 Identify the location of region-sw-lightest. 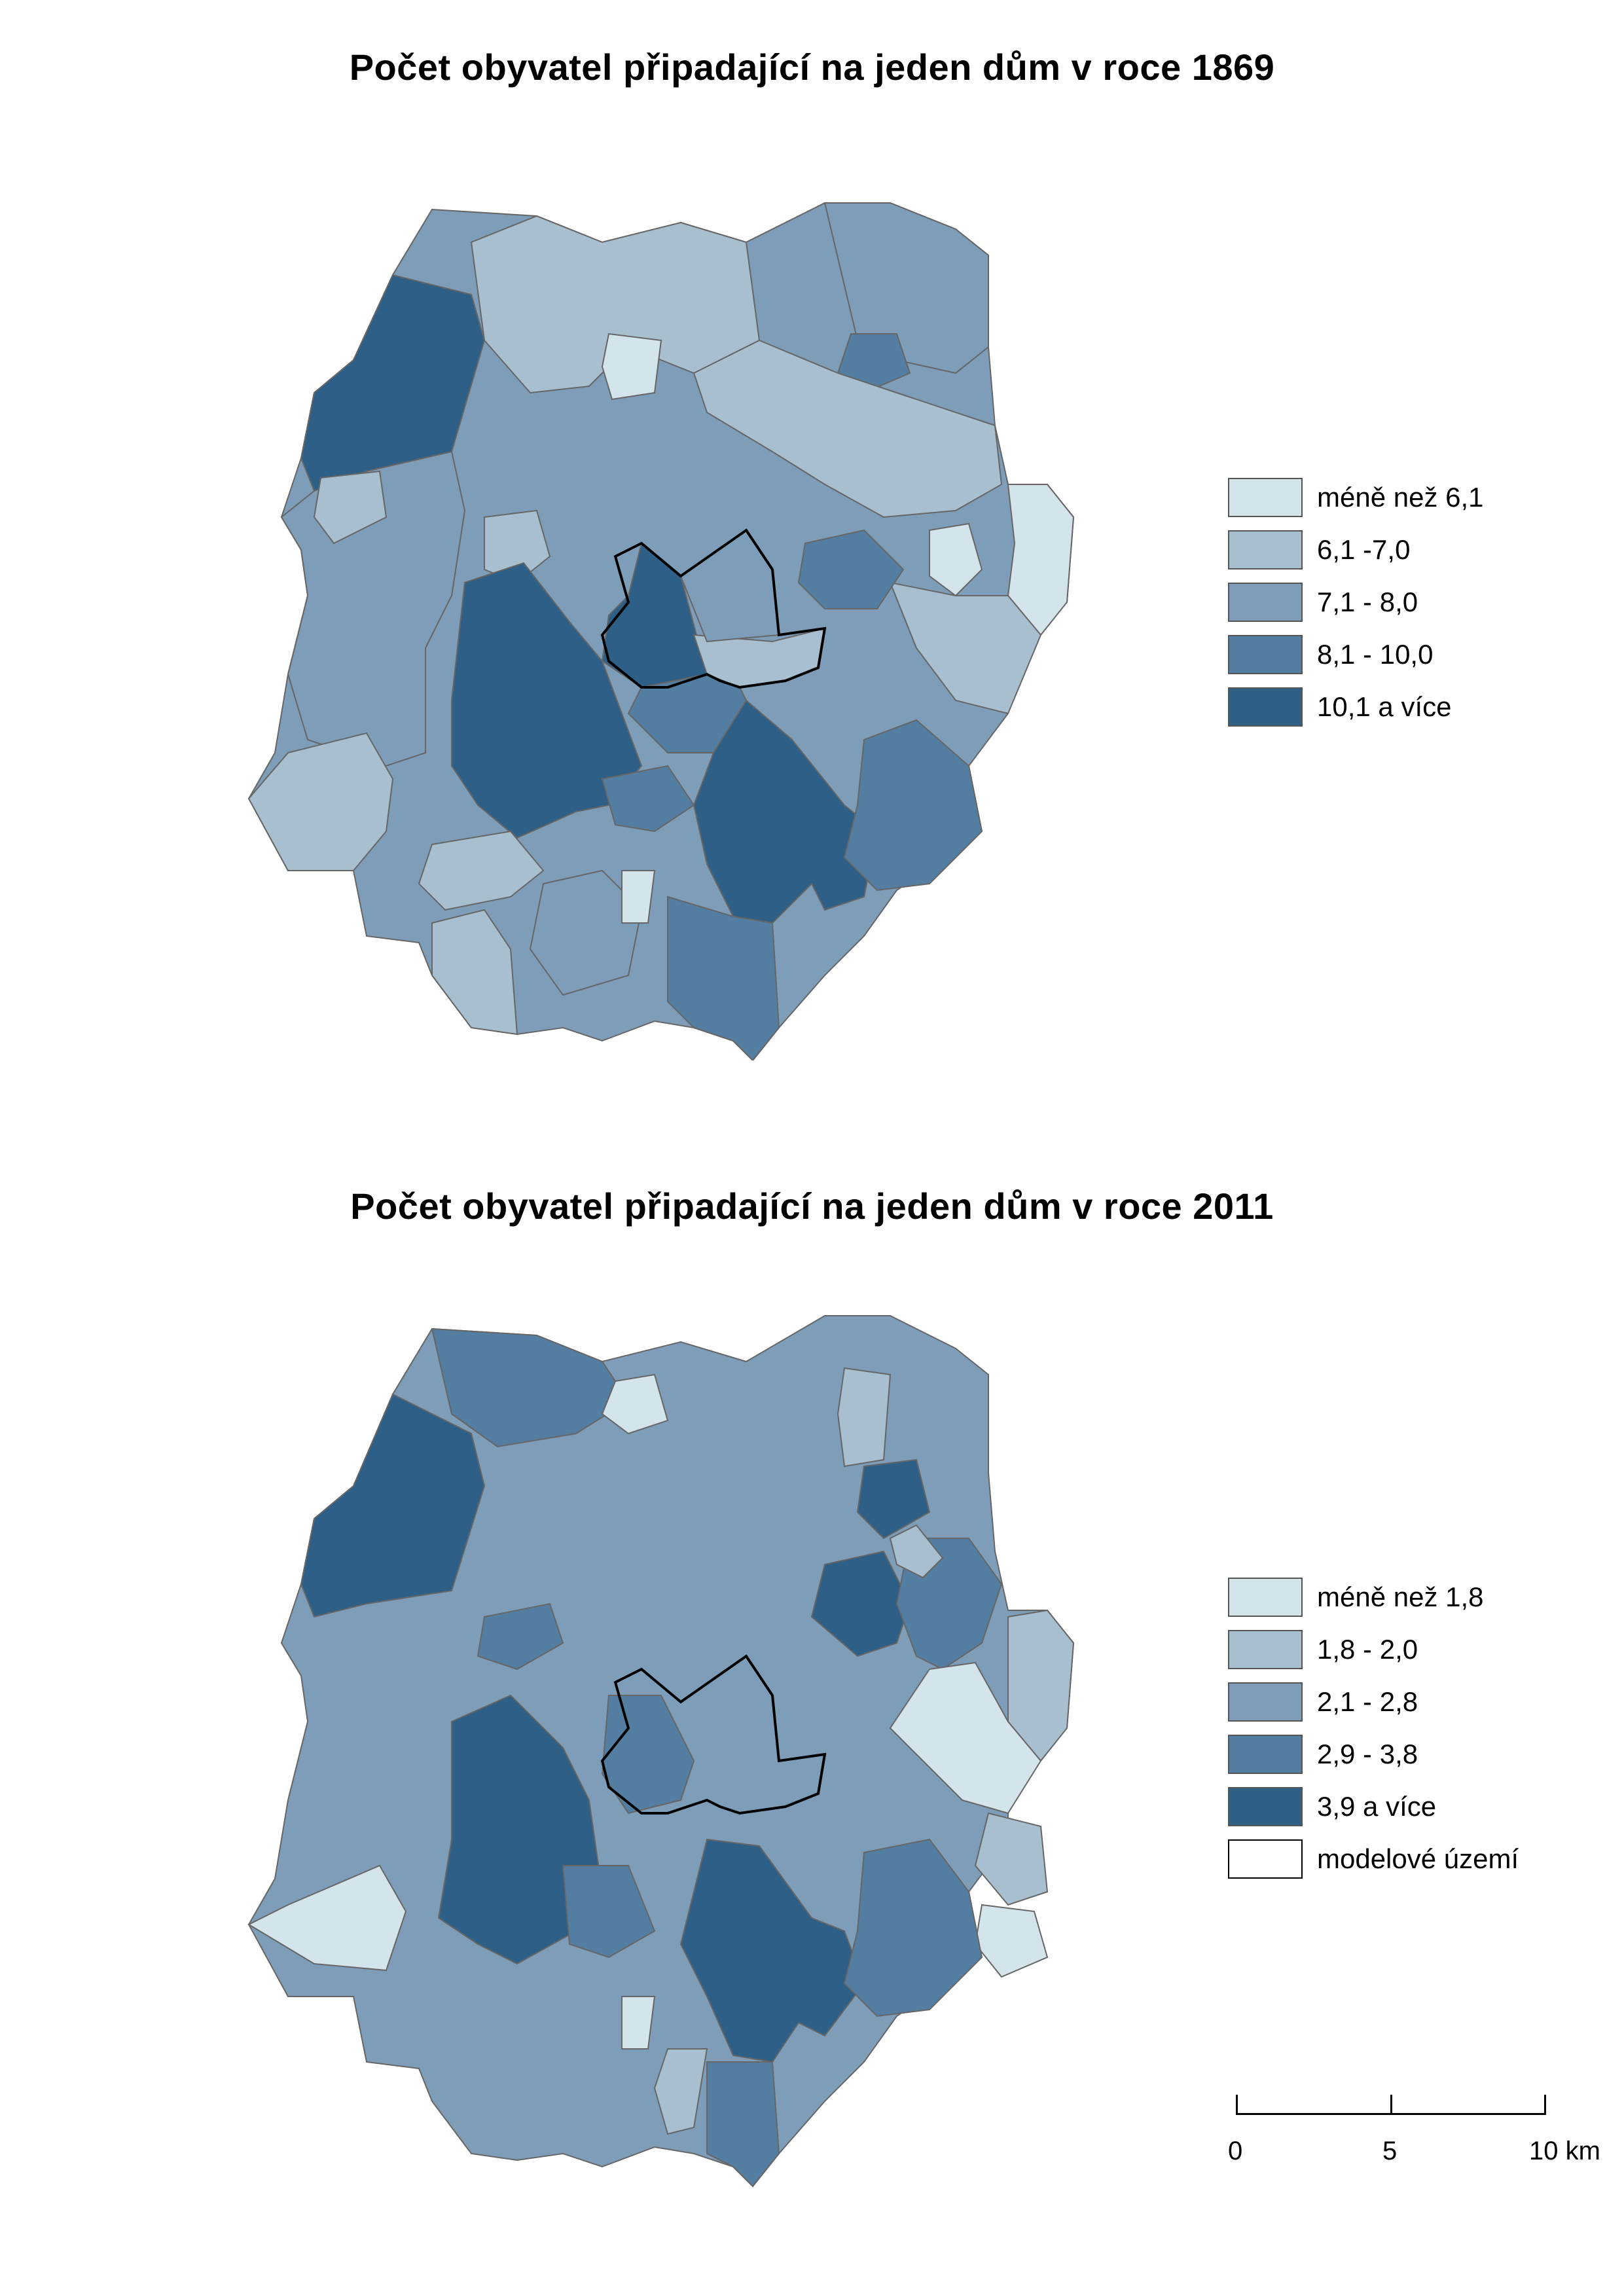
(327, 1918).